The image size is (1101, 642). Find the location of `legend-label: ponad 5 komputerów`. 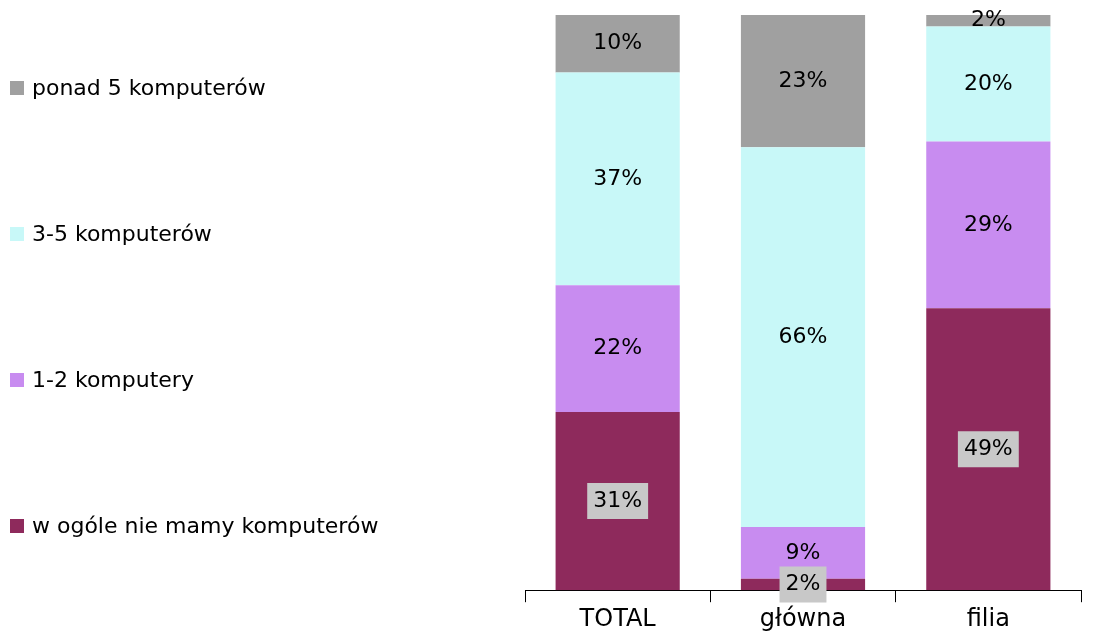

legend-label: ponad 5 komputerów is located at coordinates (149, 87).